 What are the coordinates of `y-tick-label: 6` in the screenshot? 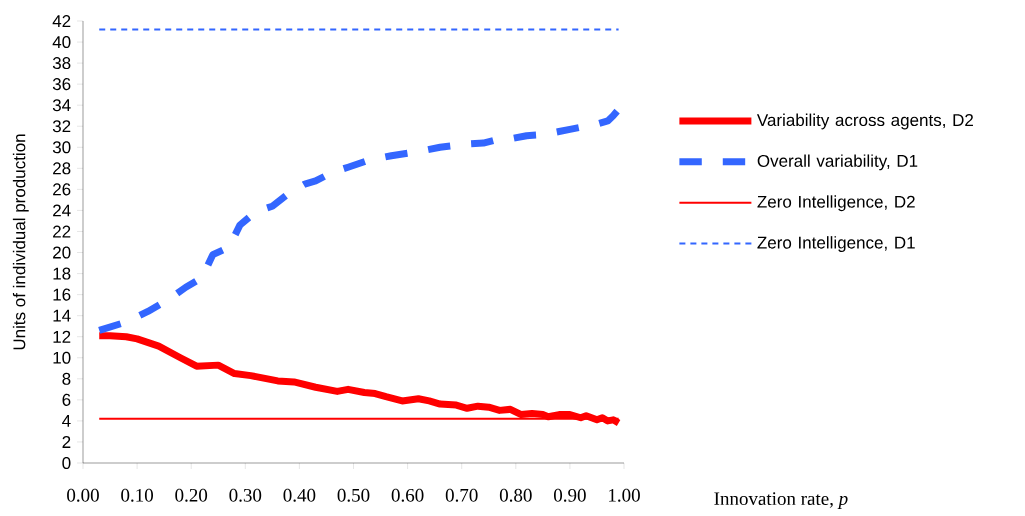 It's located at (66, 399).